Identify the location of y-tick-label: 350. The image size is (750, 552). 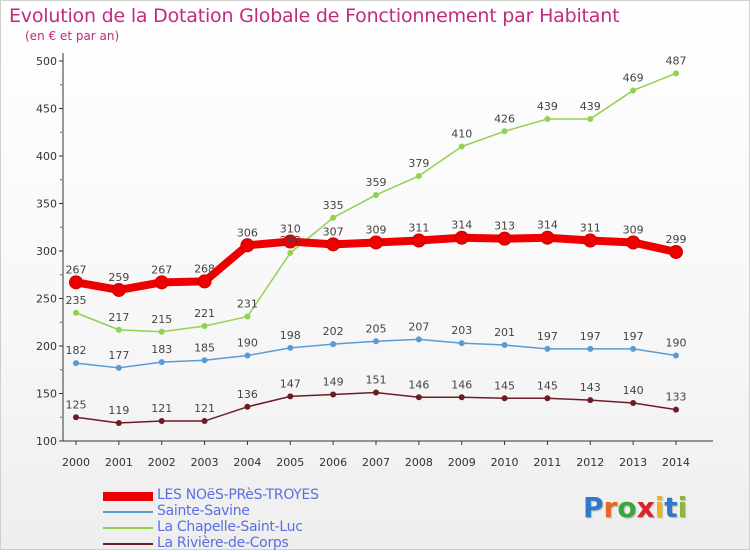
(46, 204).